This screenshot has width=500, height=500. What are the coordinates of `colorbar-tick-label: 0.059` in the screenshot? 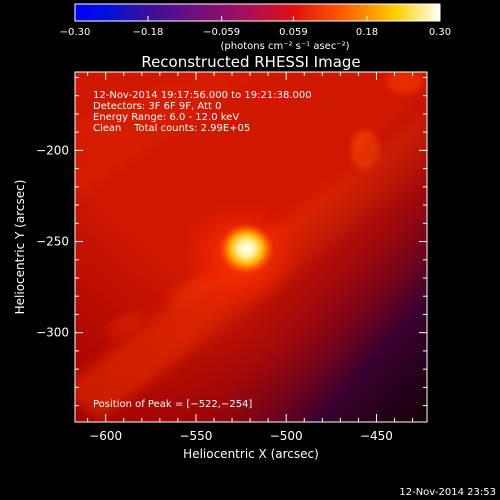 It's located at (293, 32).